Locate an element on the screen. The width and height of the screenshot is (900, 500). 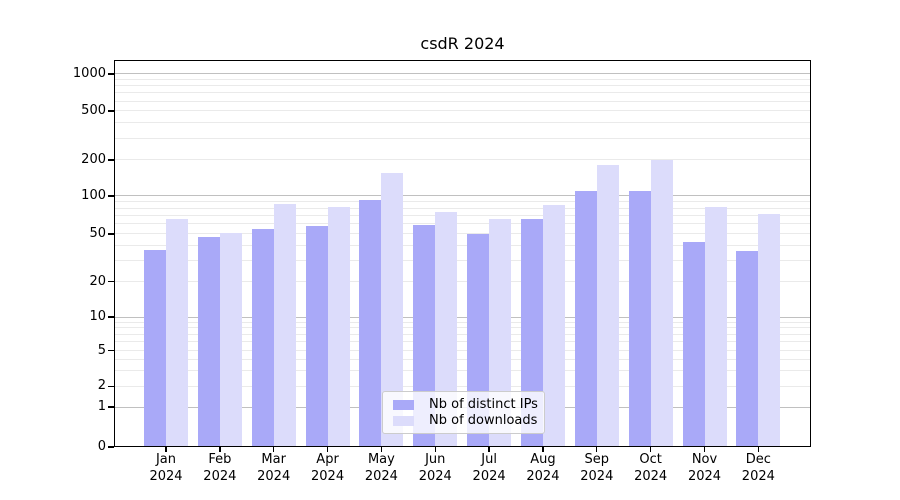
bar-distinct-ips-sep is located at coordinates (585, 318).